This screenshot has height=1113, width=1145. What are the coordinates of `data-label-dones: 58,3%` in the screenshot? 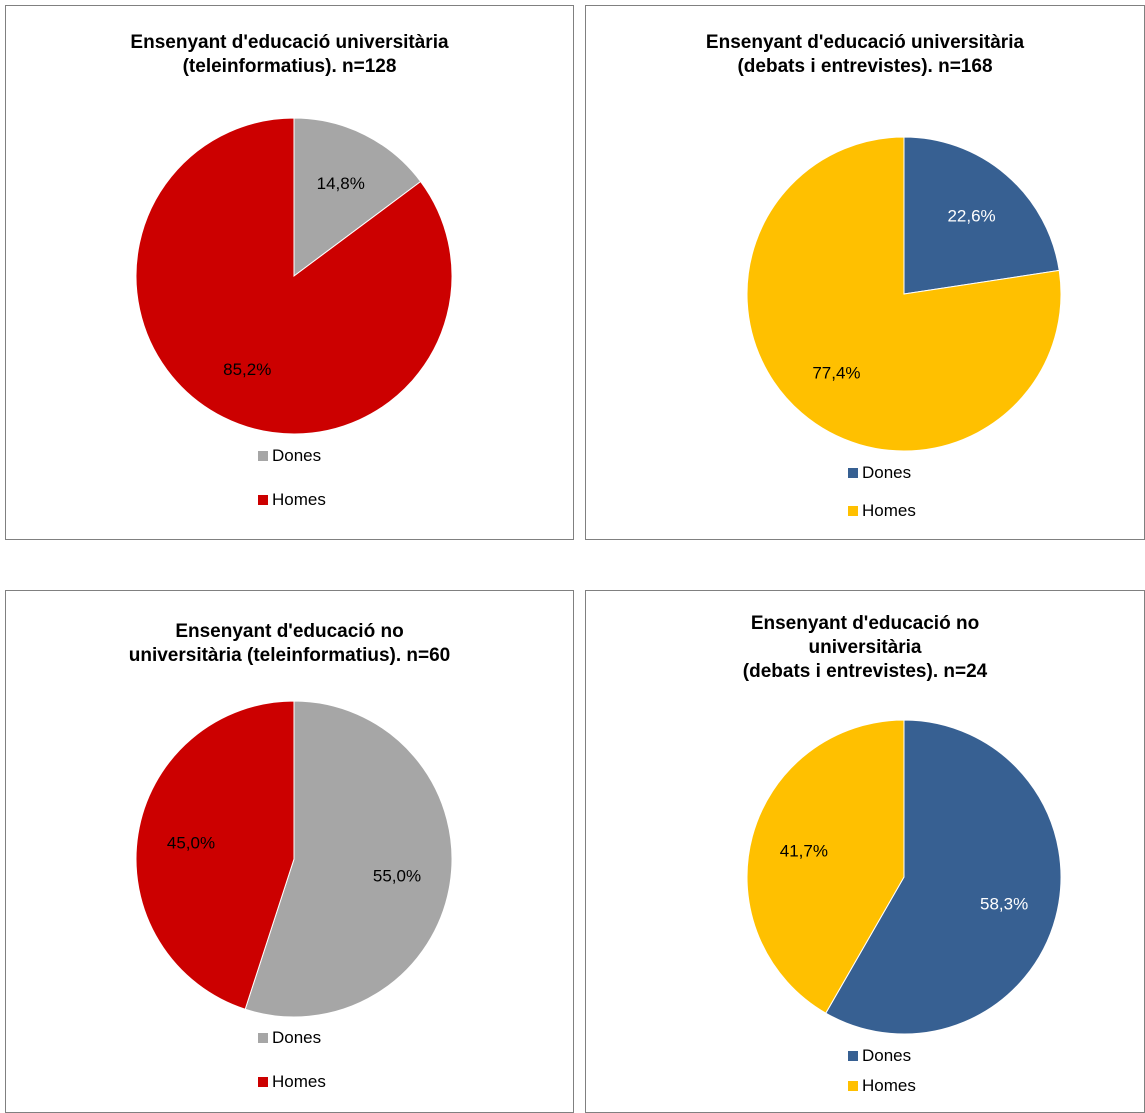 It's located at (1004, 904).